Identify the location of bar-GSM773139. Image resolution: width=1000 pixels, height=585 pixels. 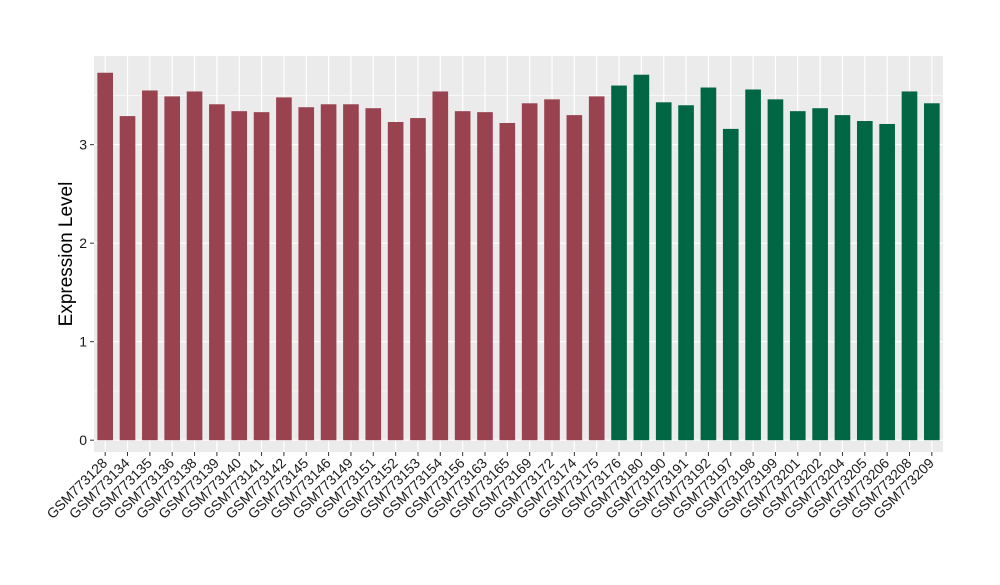
(217, 272).